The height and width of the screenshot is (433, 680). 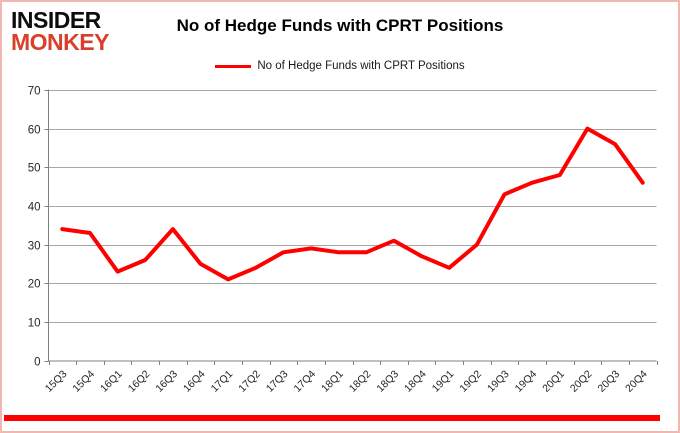 I want to click on x-axis-label: 19Q2, so click(x=470, y=381).